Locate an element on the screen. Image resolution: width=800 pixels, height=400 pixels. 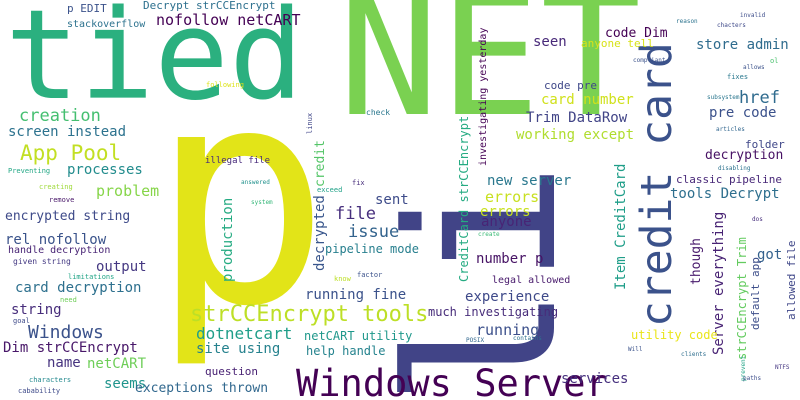
word-question: question is located at coordinates (231, 371).